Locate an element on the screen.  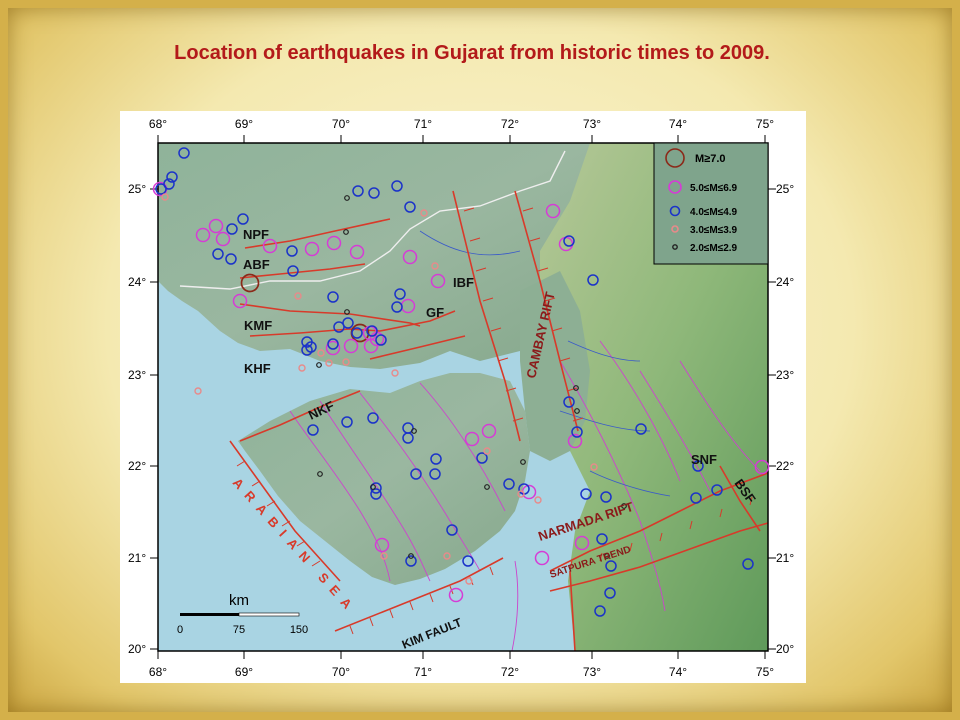
lon-tick-label: 74° is located at coordinates (678, 124).